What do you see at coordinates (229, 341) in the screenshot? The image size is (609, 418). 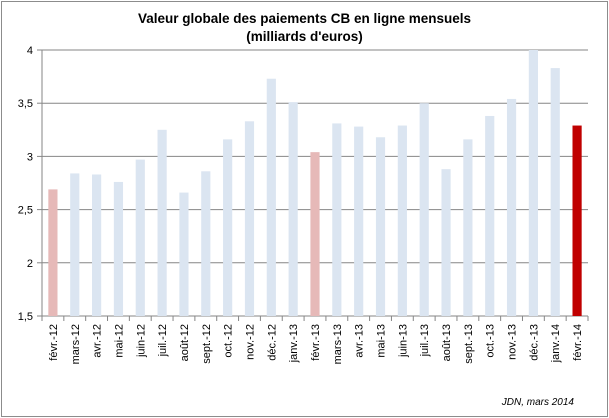 I see `x-tick-label: oct.-12` at bounding box center [229, 341].